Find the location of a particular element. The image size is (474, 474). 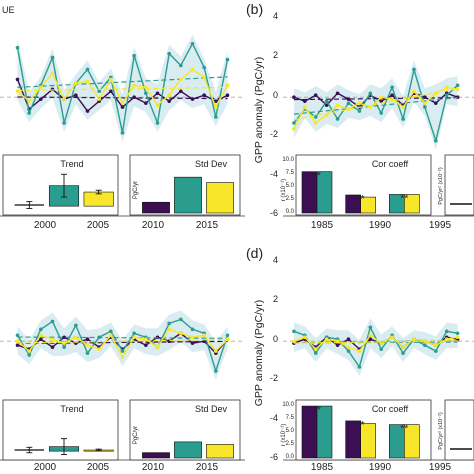

ytick-label: -2 is located at coordinates (274, 134).